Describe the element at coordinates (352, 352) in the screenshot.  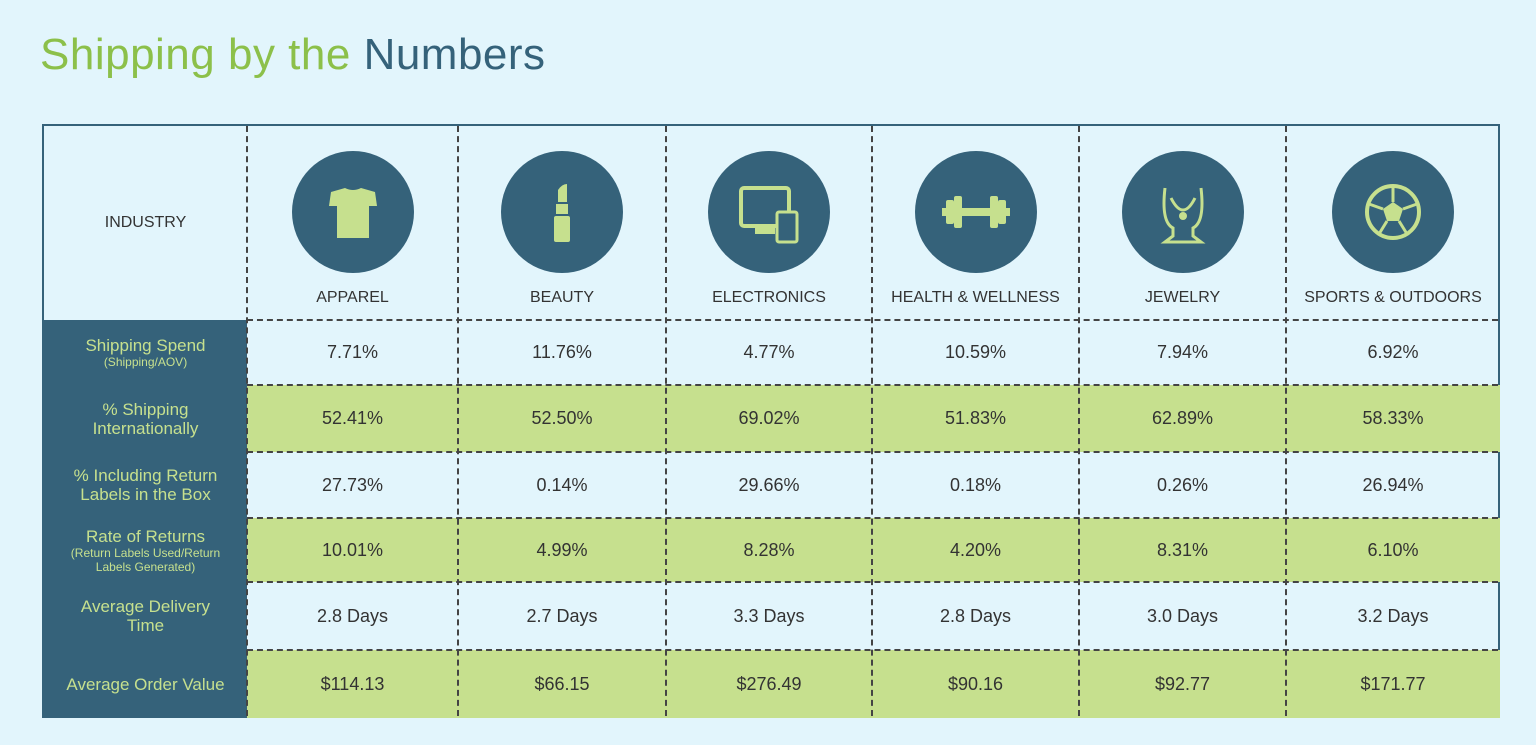
I see `table-cell: 7.71%` at that location.